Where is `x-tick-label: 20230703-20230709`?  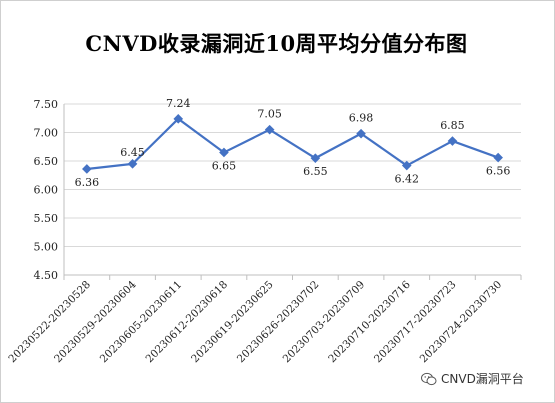 x-tick-label: 20230703-20230709 is located at coordinates (324, 322).